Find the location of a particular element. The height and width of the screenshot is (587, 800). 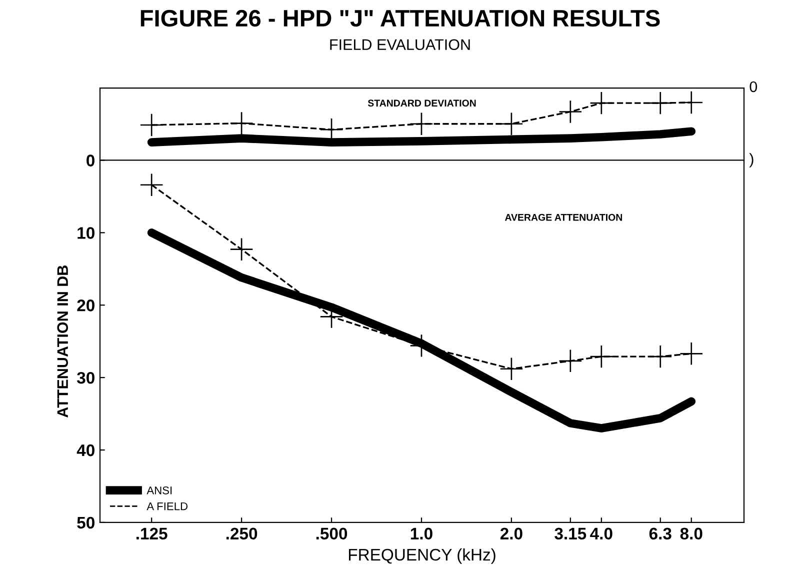

y-tick-label: 50 is located at coordinates (85, 522).